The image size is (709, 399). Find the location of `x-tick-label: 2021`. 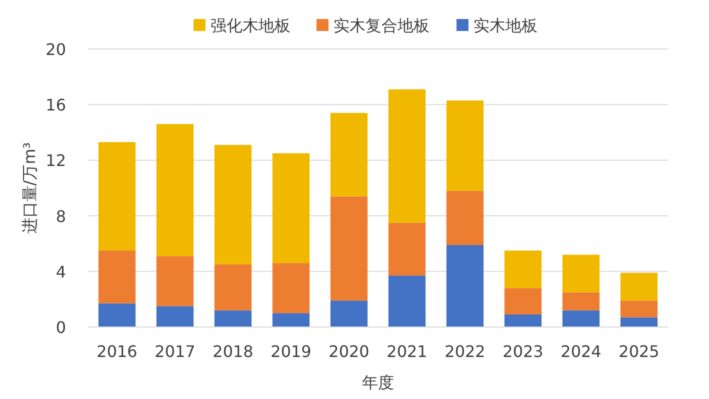

x-tick-label: 2021 is located at coordinates (407, 351).